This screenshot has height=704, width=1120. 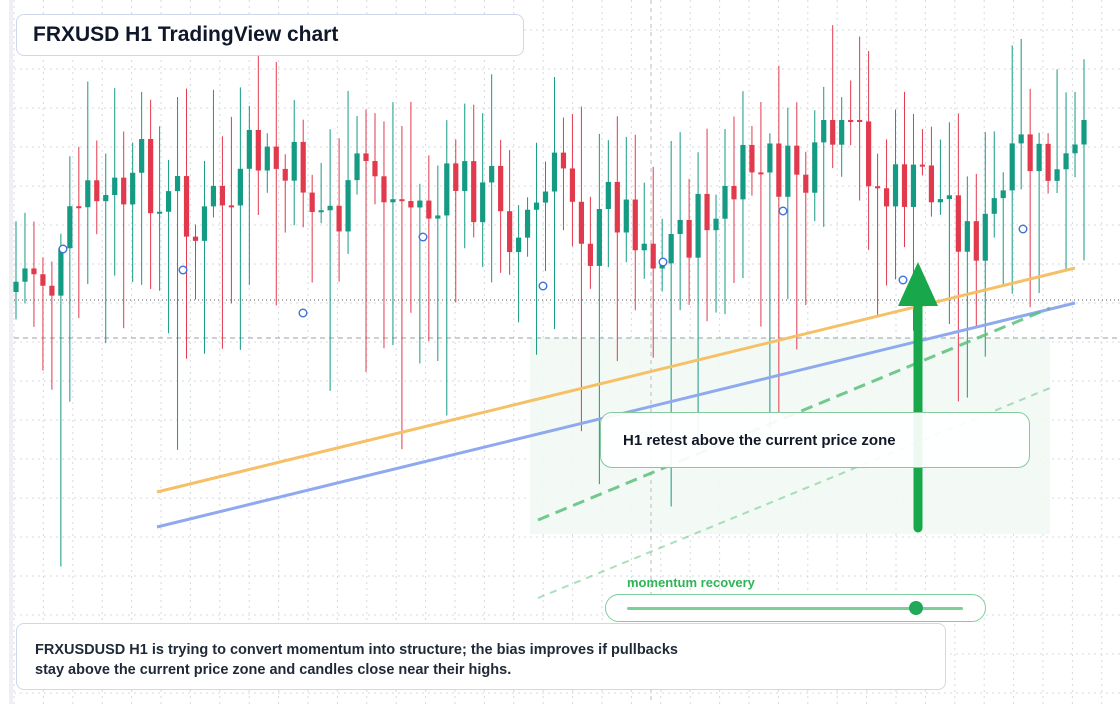 What do you see at coordinates (918, 284) in the screenshot?
I see `momentum-arrow-head` at bounding box center [918, 284].